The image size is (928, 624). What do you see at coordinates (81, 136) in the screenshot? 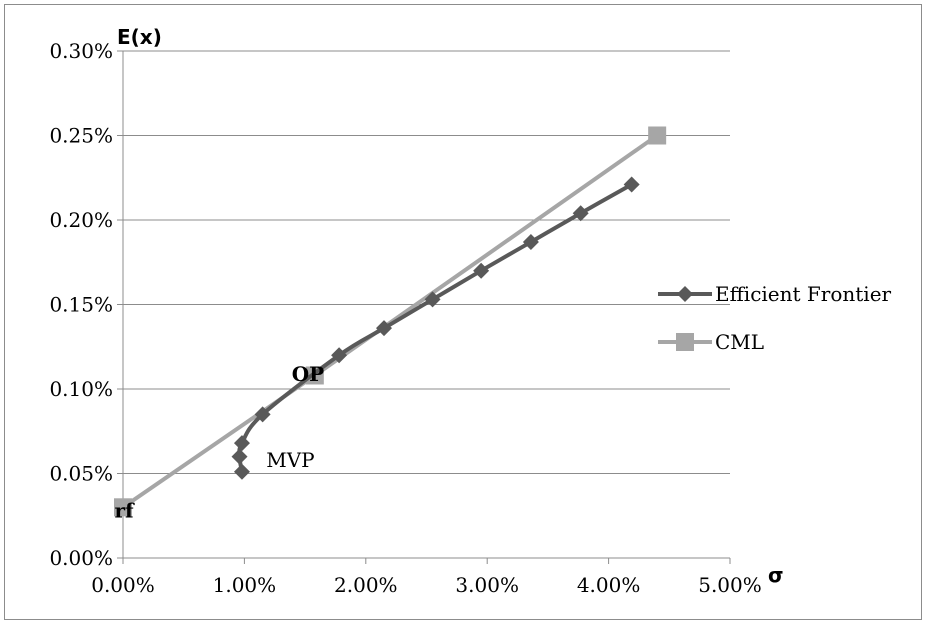
I see `y-tick-label: 0.25%` at bounding box center [81, 136].